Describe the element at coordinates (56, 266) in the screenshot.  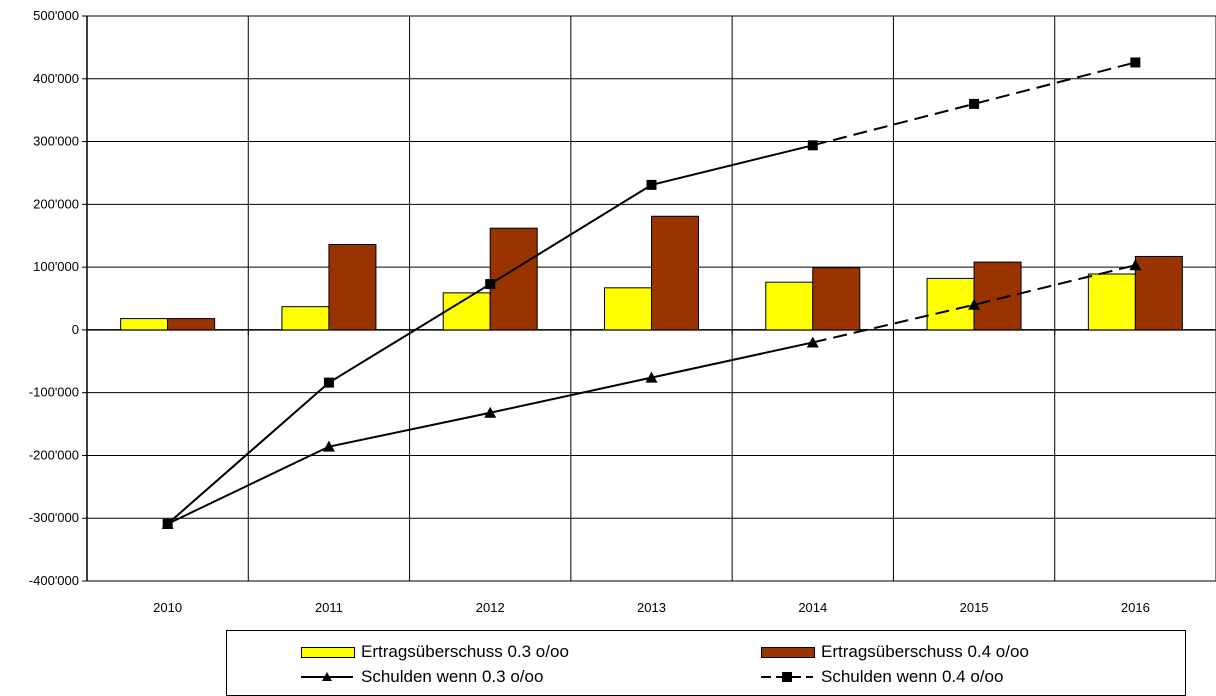
I see `y-tick-label: 100'000` at that location.